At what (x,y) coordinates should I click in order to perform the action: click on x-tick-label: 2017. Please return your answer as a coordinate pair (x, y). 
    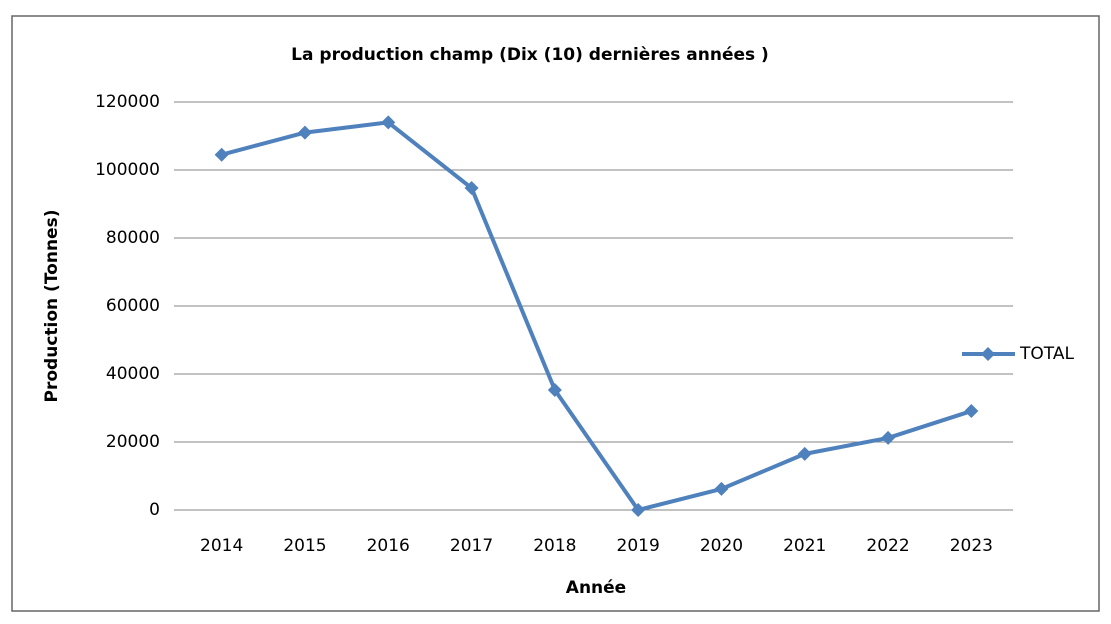
    Looking at the image, I should click on (471, 546).